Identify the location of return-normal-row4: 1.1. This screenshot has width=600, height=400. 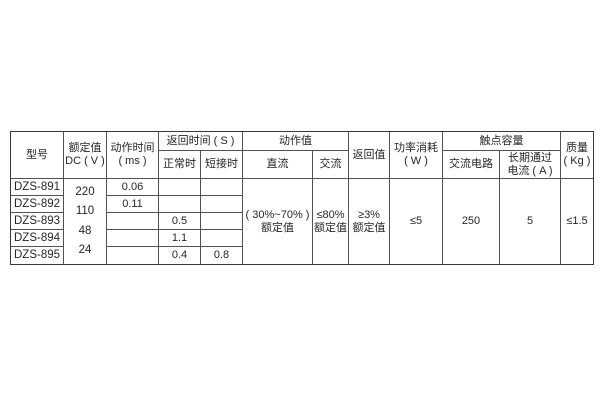
(180, 238).